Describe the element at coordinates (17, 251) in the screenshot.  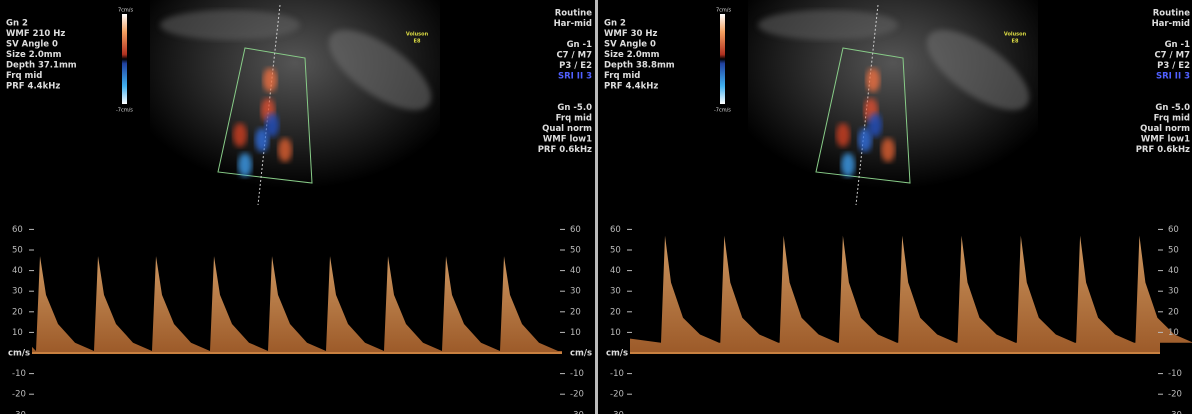
I see `tick-label-left: 50` at that location.